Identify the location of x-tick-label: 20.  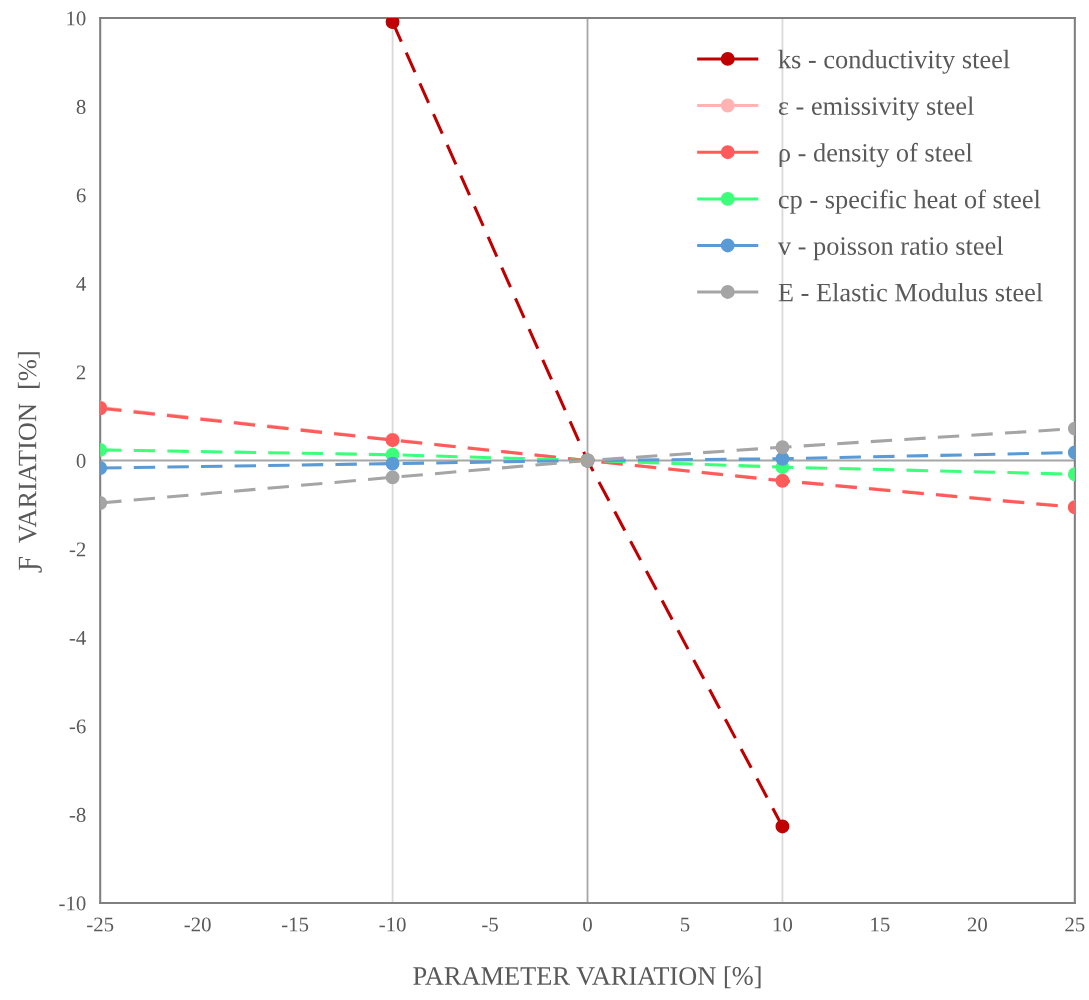
(977, 924).